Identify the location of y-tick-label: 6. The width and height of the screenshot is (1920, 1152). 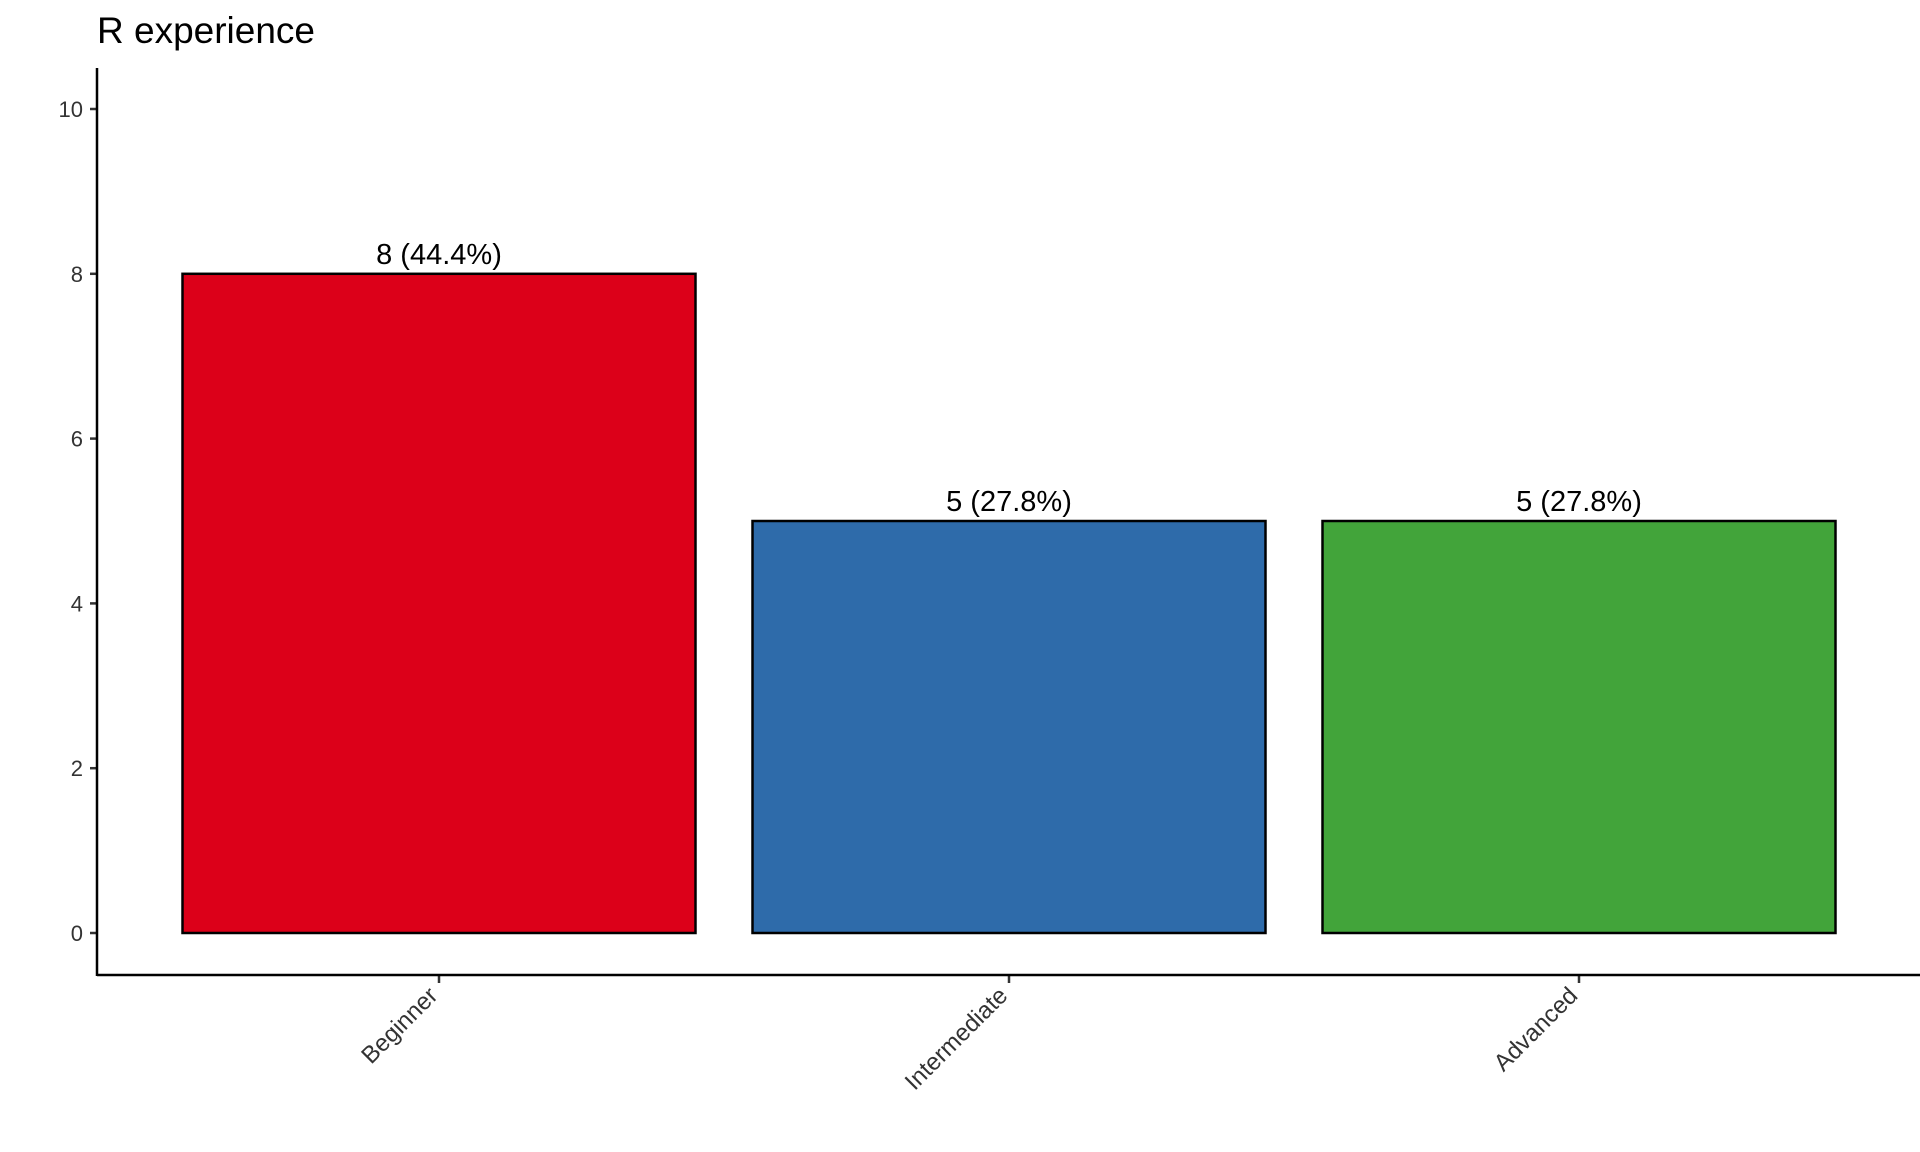
(77, 439).